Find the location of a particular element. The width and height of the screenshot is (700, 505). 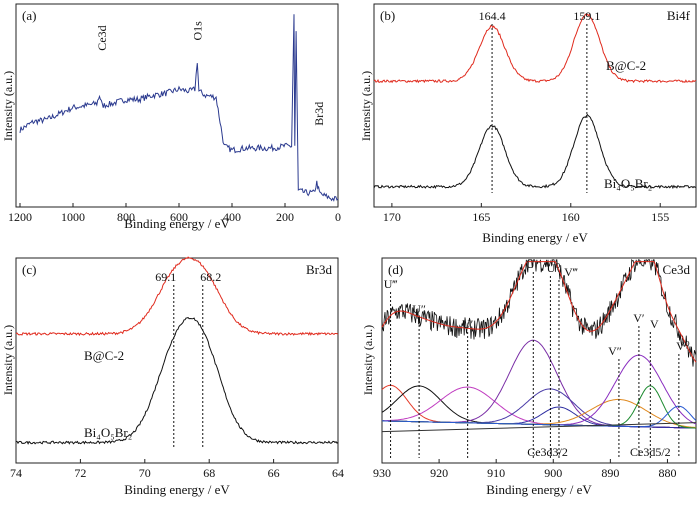

panel-c-x-tick-label: 66 is located at coordinates (274, 473).